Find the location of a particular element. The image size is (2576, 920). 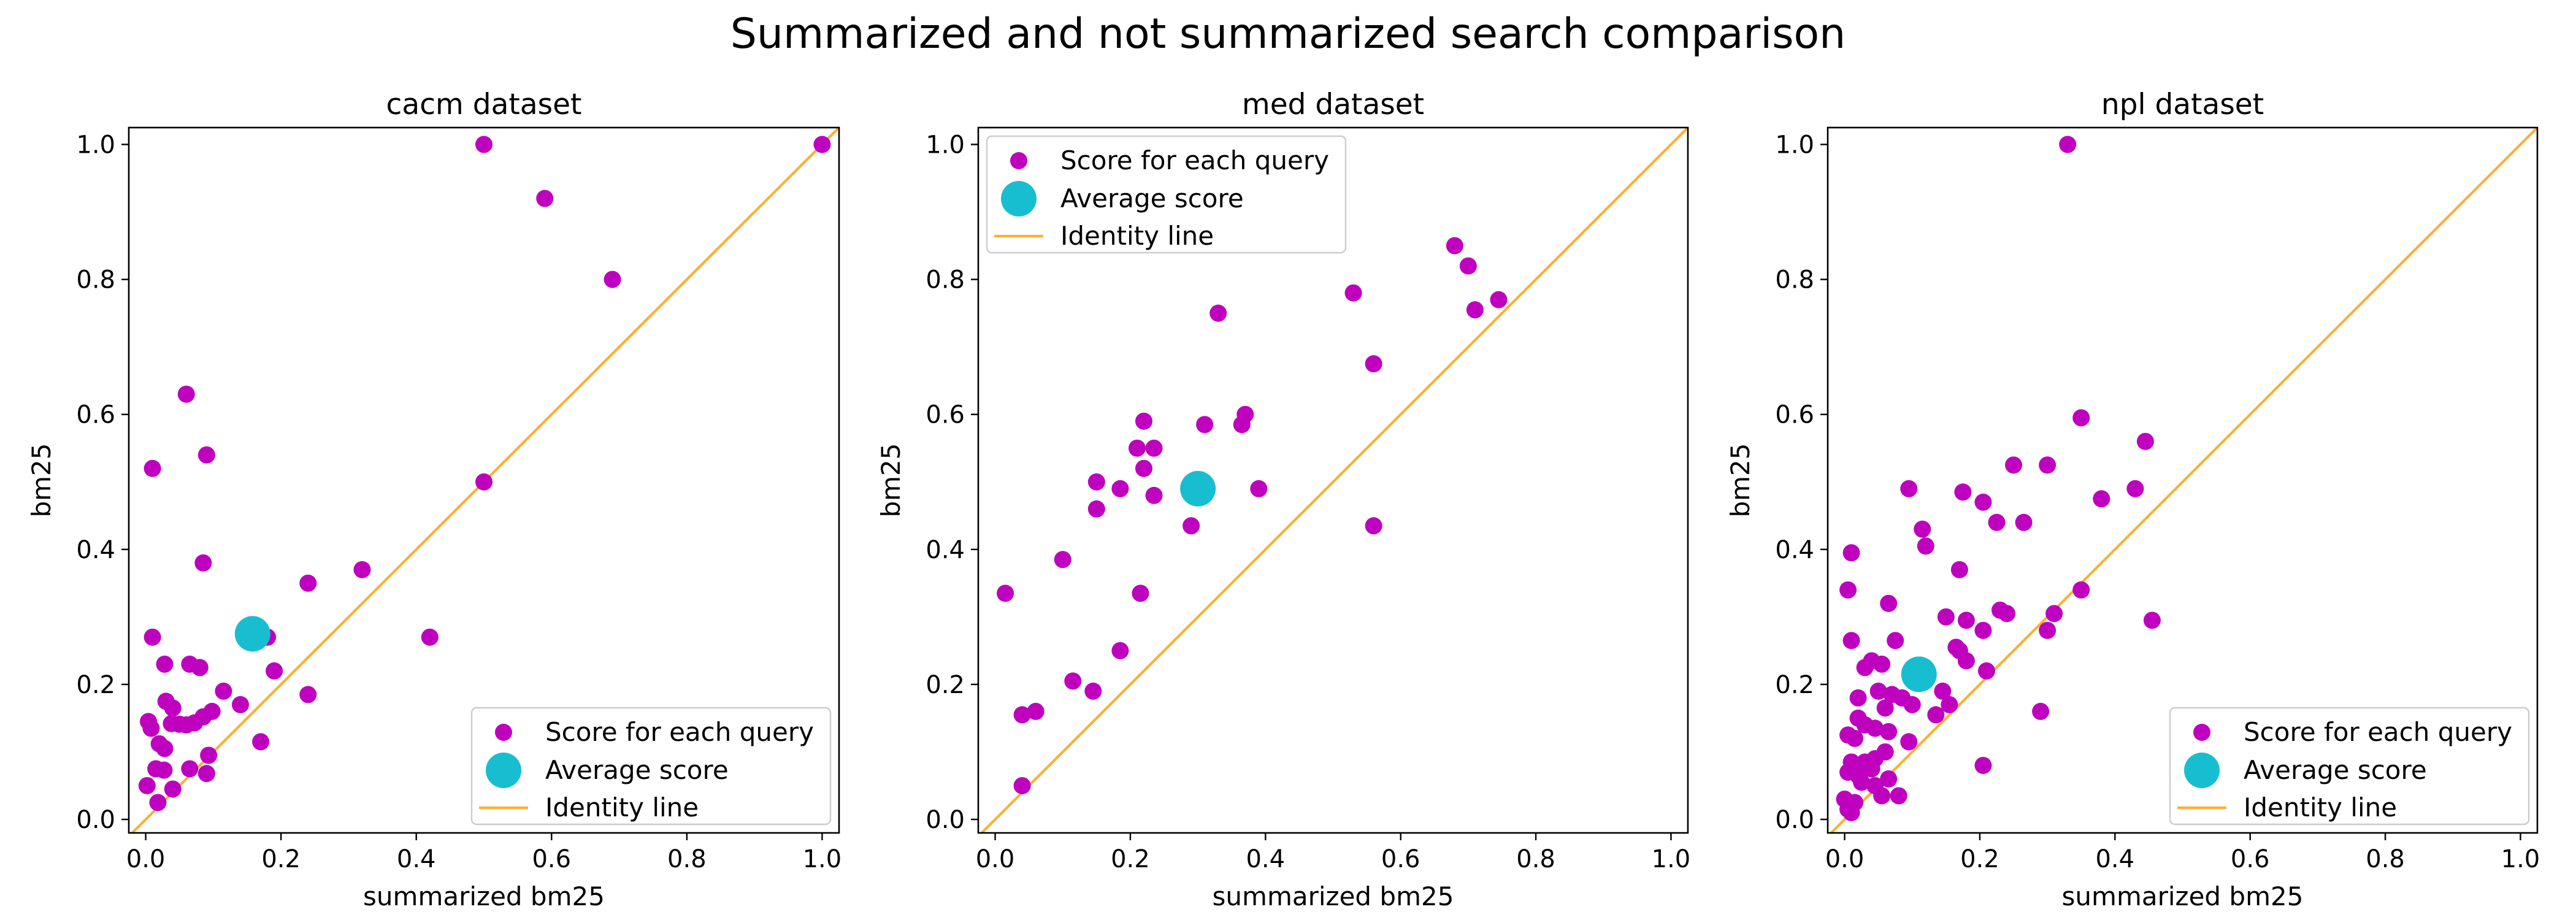

x-tick-label: 0.4 is located at coordinates (1265, 859).